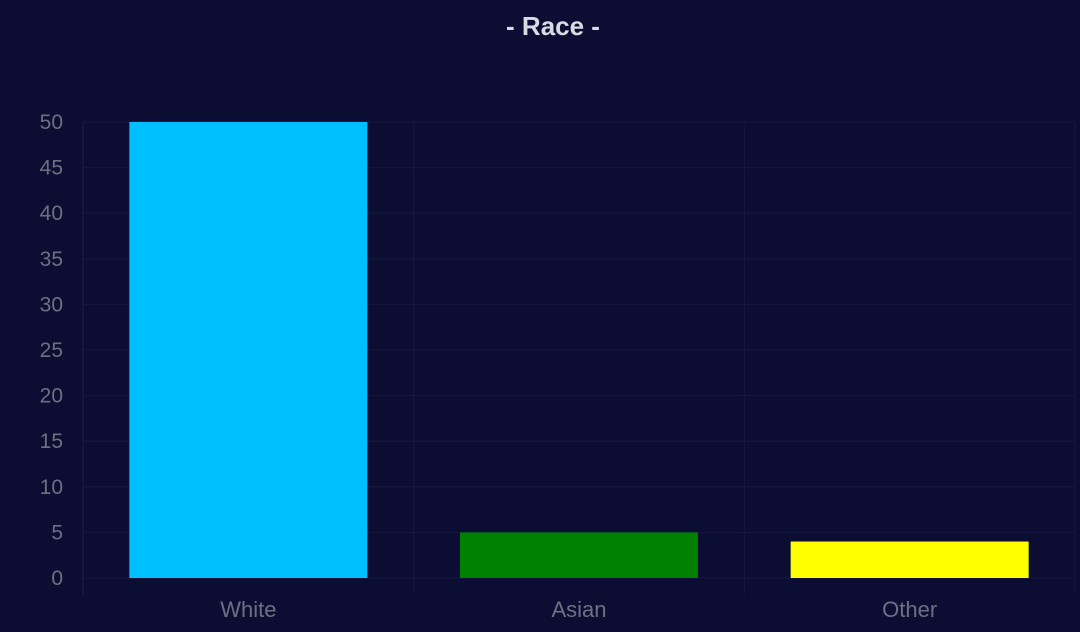 Image resolution: width=1080 pixels, height=632 pixels. Describe the element at coordinates (51, 213) in the screenshot. I see `y-tick-label: 40` at that location.